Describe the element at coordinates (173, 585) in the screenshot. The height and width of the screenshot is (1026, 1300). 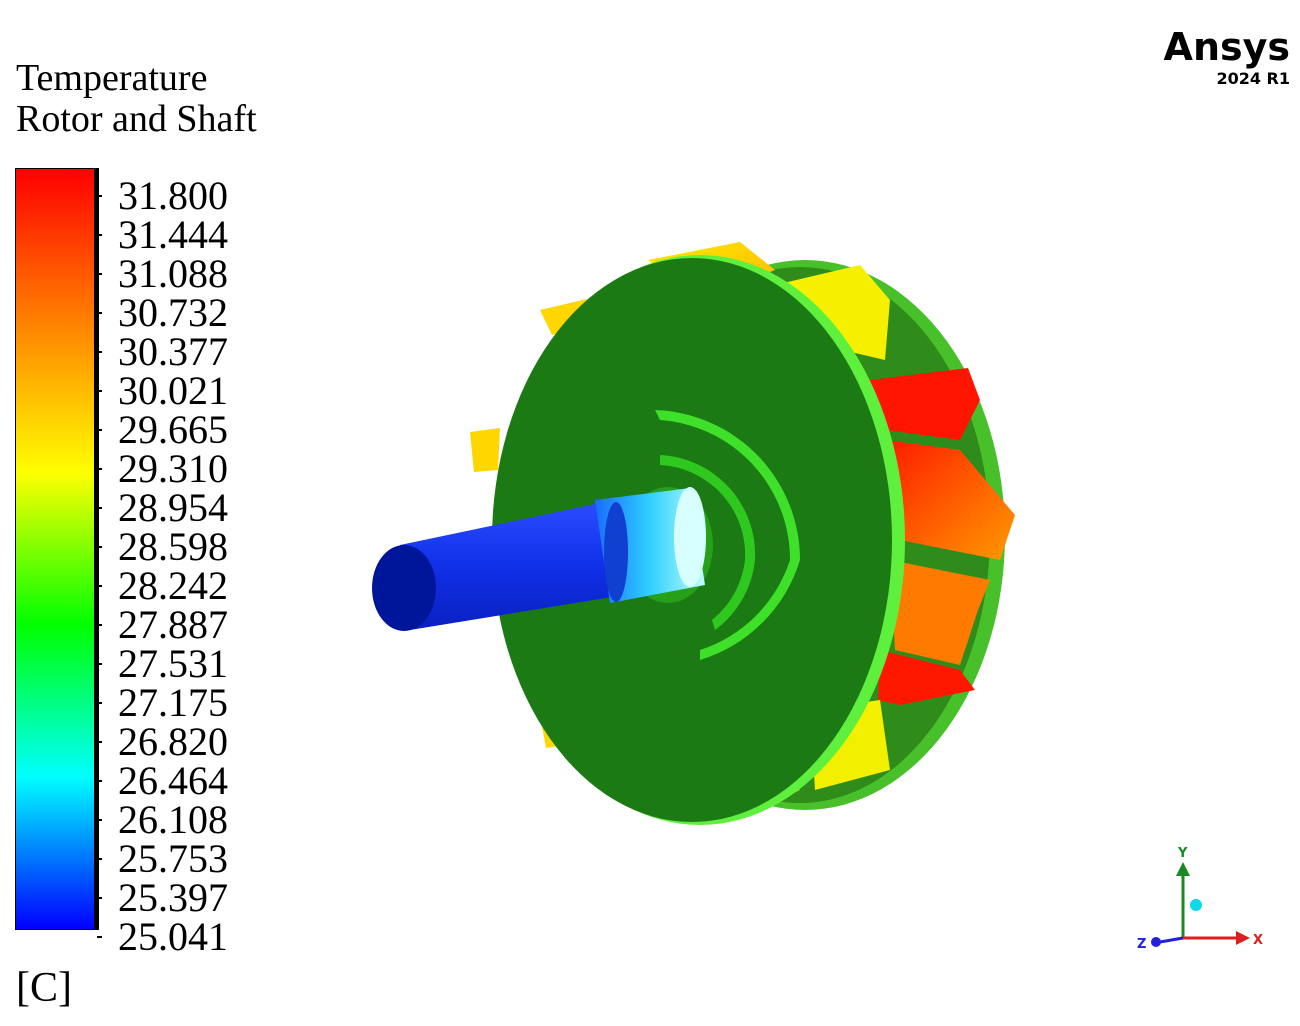
I see `color-scale-tick-label: 28.242` at that location.